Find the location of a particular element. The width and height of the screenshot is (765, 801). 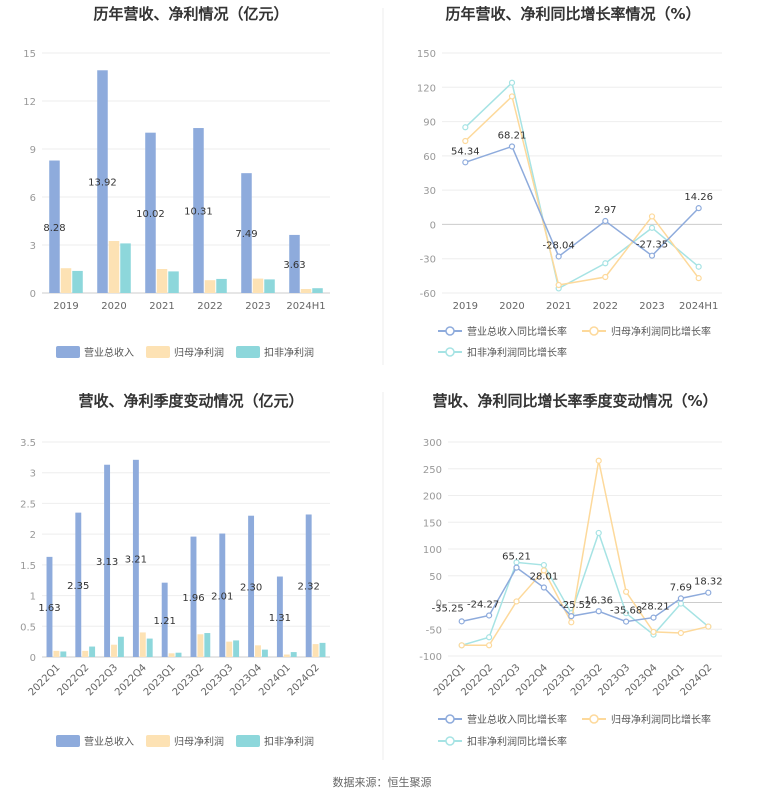

y-tick-label: 50 is located at coordinates (435, 577).